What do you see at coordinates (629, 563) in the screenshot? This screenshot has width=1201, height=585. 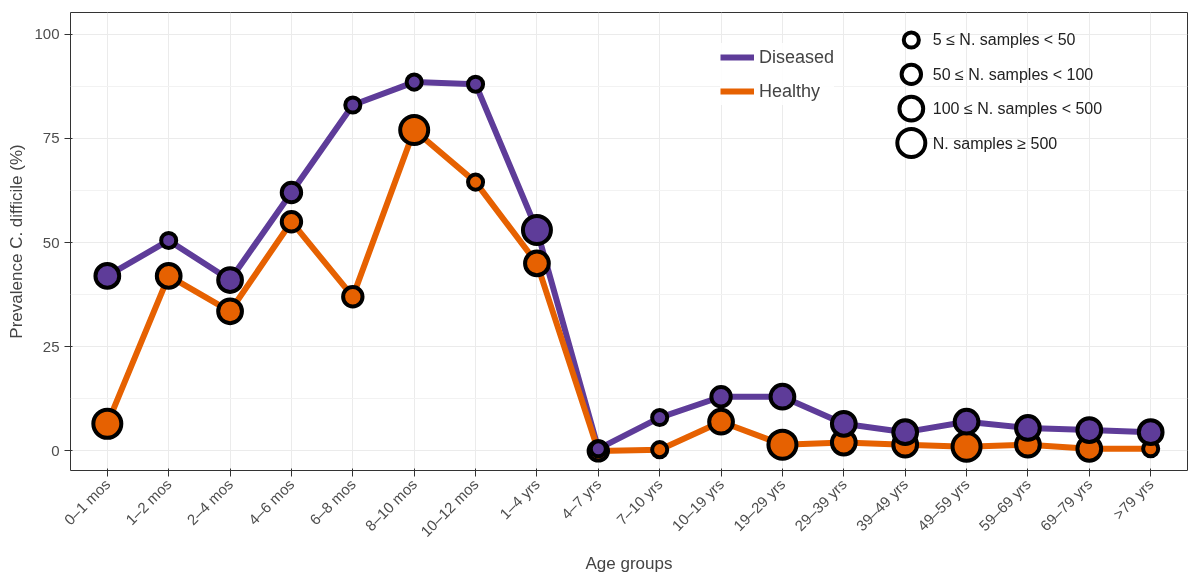 I see `x-axis-title: Age groups` at bounding box center [629, 563].